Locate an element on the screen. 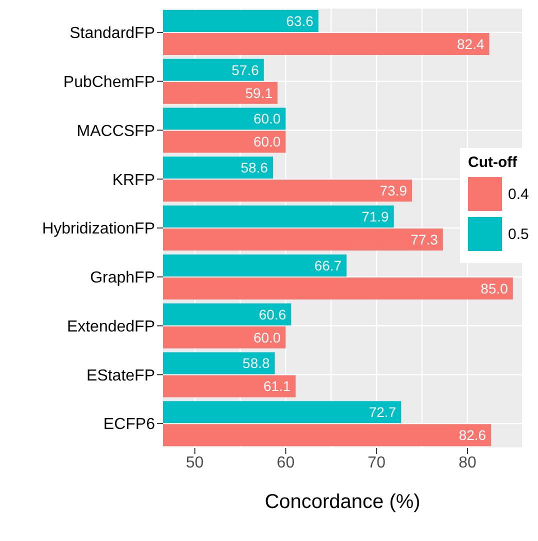  legend-label: 0.4 is located at coordinates (518, 194).